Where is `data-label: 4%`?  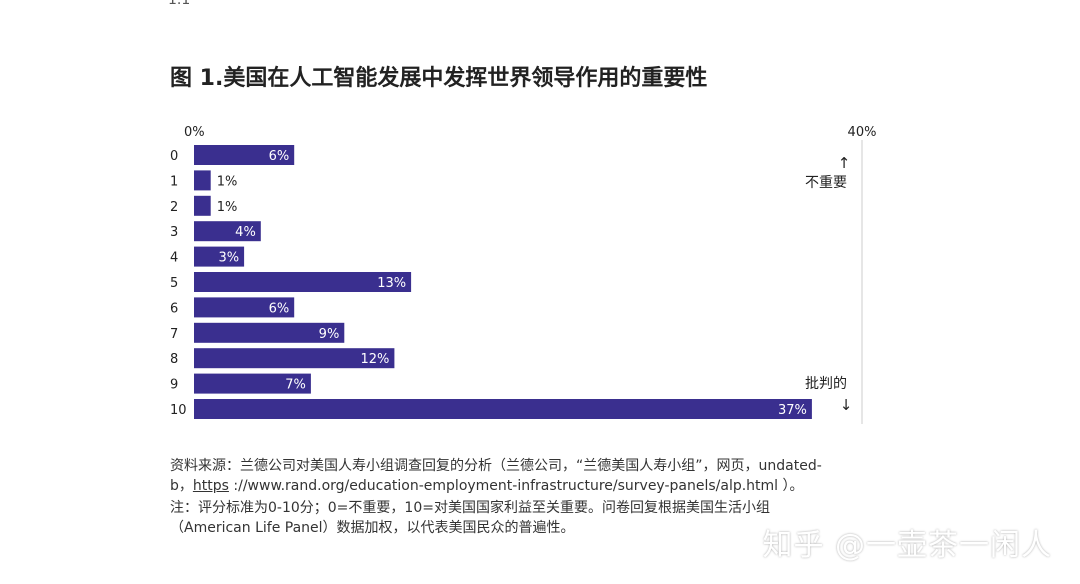
data-label: 4% is located at coordinates (245, 232).